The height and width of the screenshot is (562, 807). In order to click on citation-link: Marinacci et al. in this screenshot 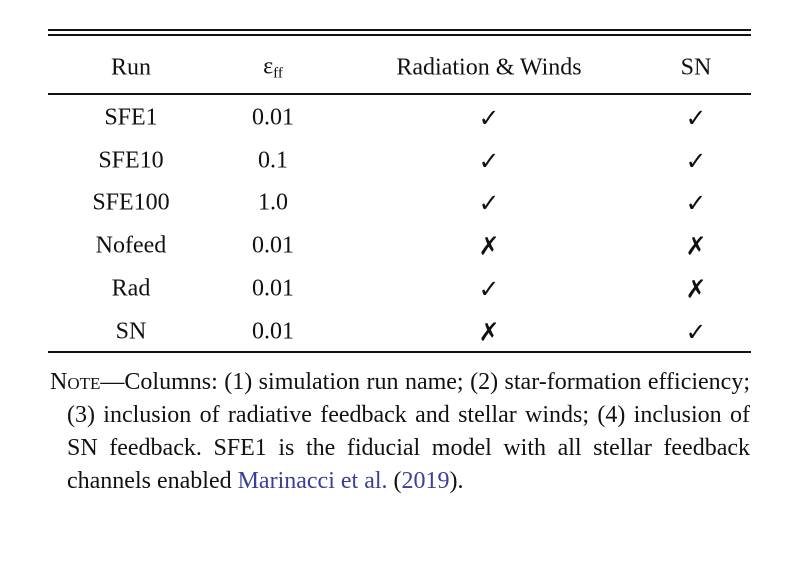, I will do `click(312, 481)`.